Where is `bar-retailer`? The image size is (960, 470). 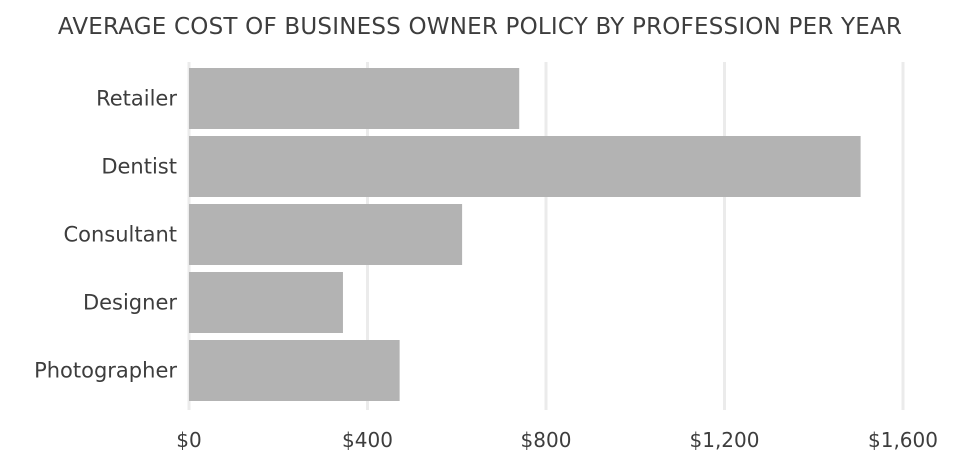
bar-retailer is located at coordinates (354, 98).